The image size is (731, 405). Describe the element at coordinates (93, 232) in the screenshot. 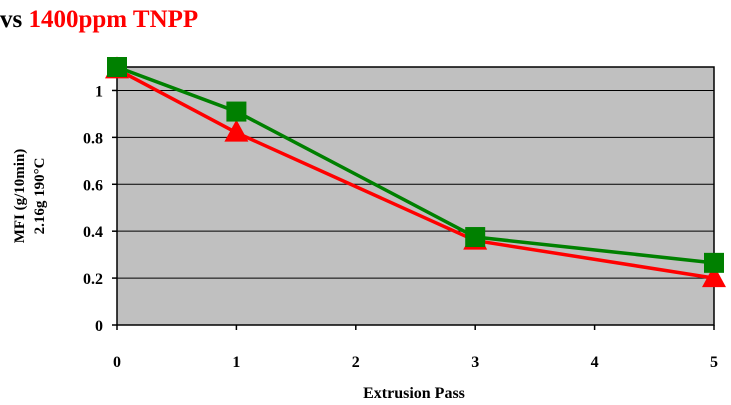

I see `y-tick-label-2: 0.4` at that location.